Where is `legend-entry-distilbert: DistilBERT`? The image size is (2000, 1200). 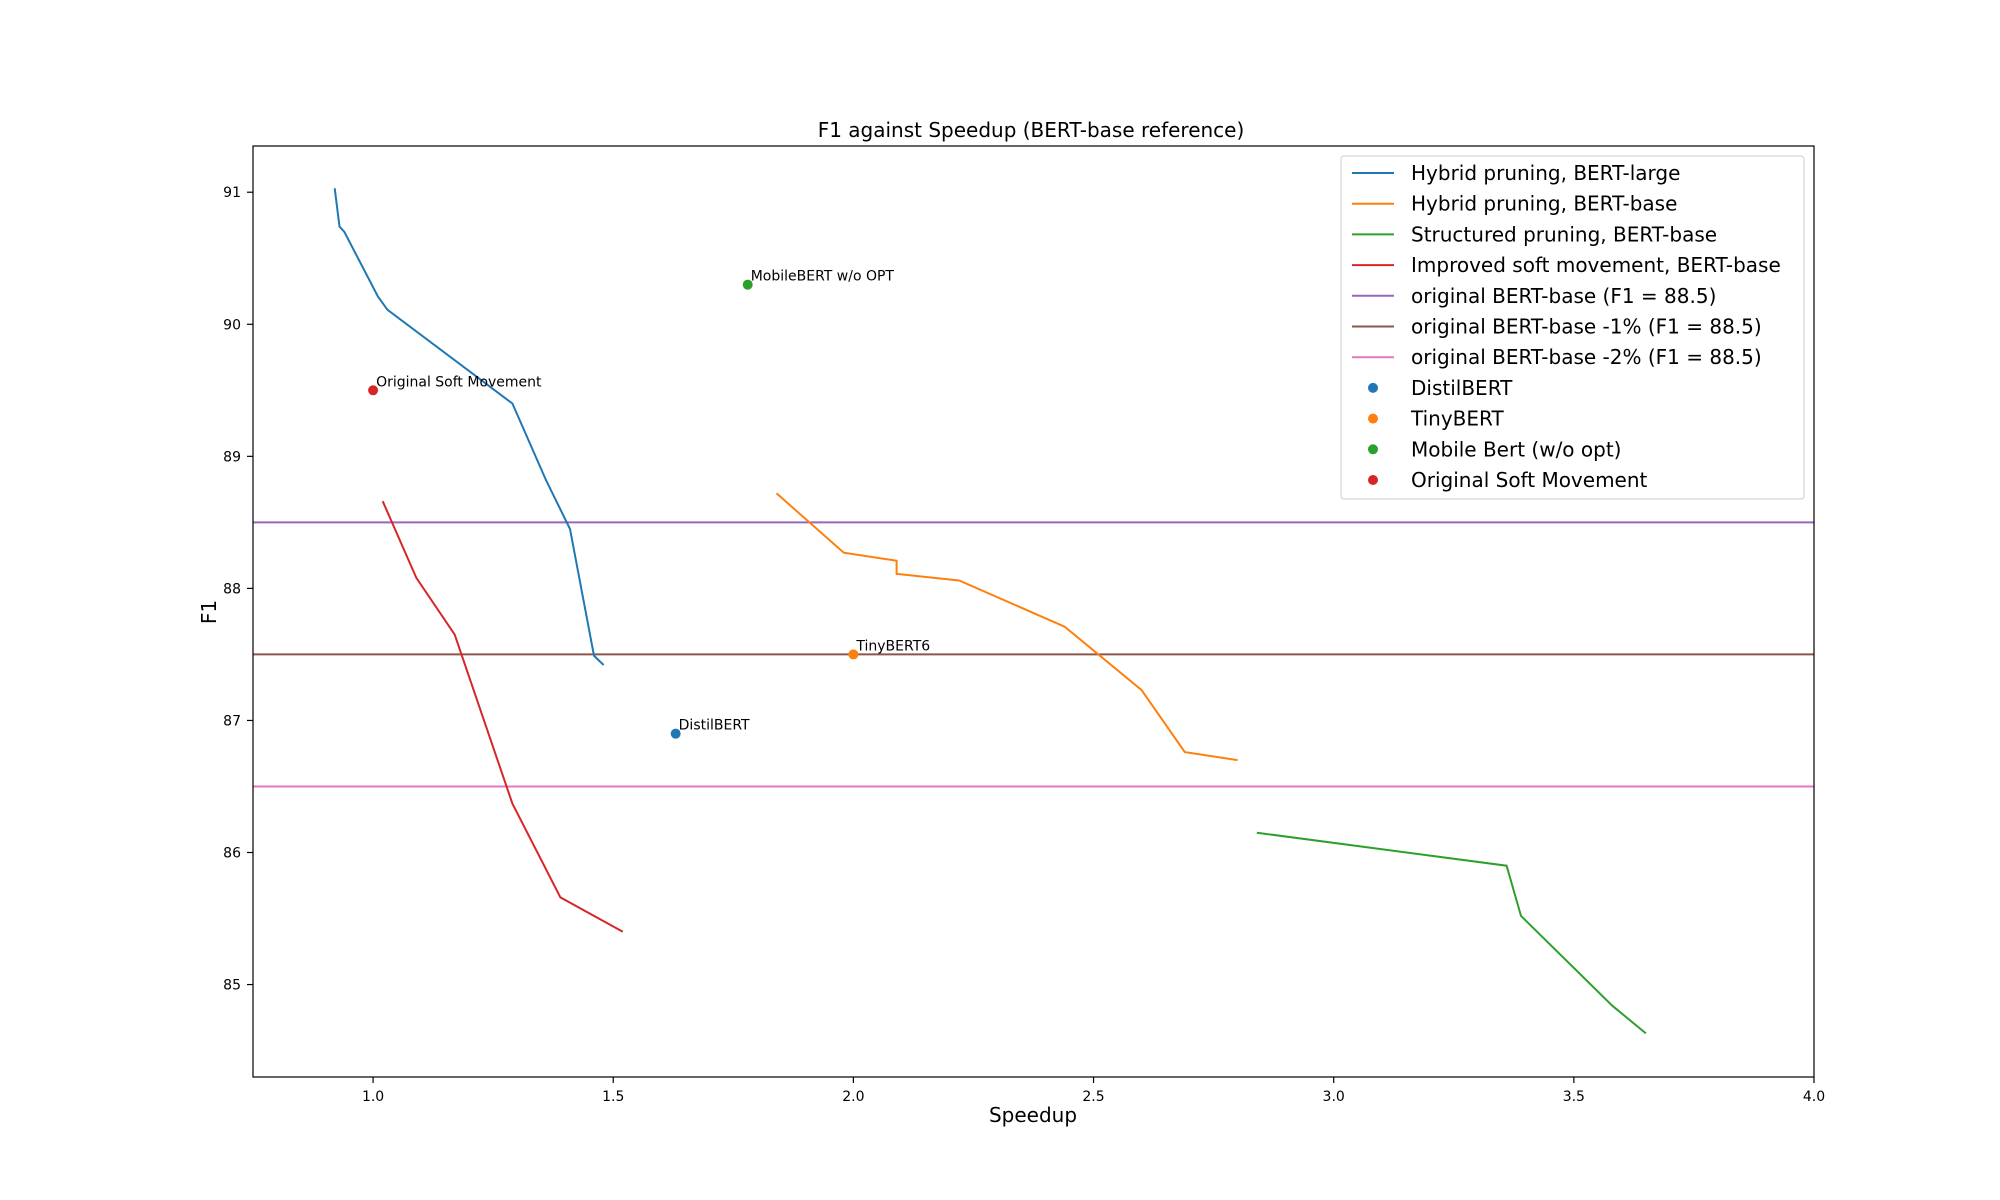 legend-entry-distilbert: DistilBERT is located at coordinates (1440, 388).